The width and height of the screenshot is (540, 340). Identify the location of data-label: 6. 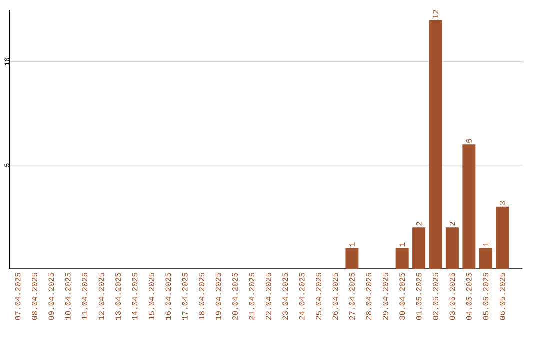
(469, 141).